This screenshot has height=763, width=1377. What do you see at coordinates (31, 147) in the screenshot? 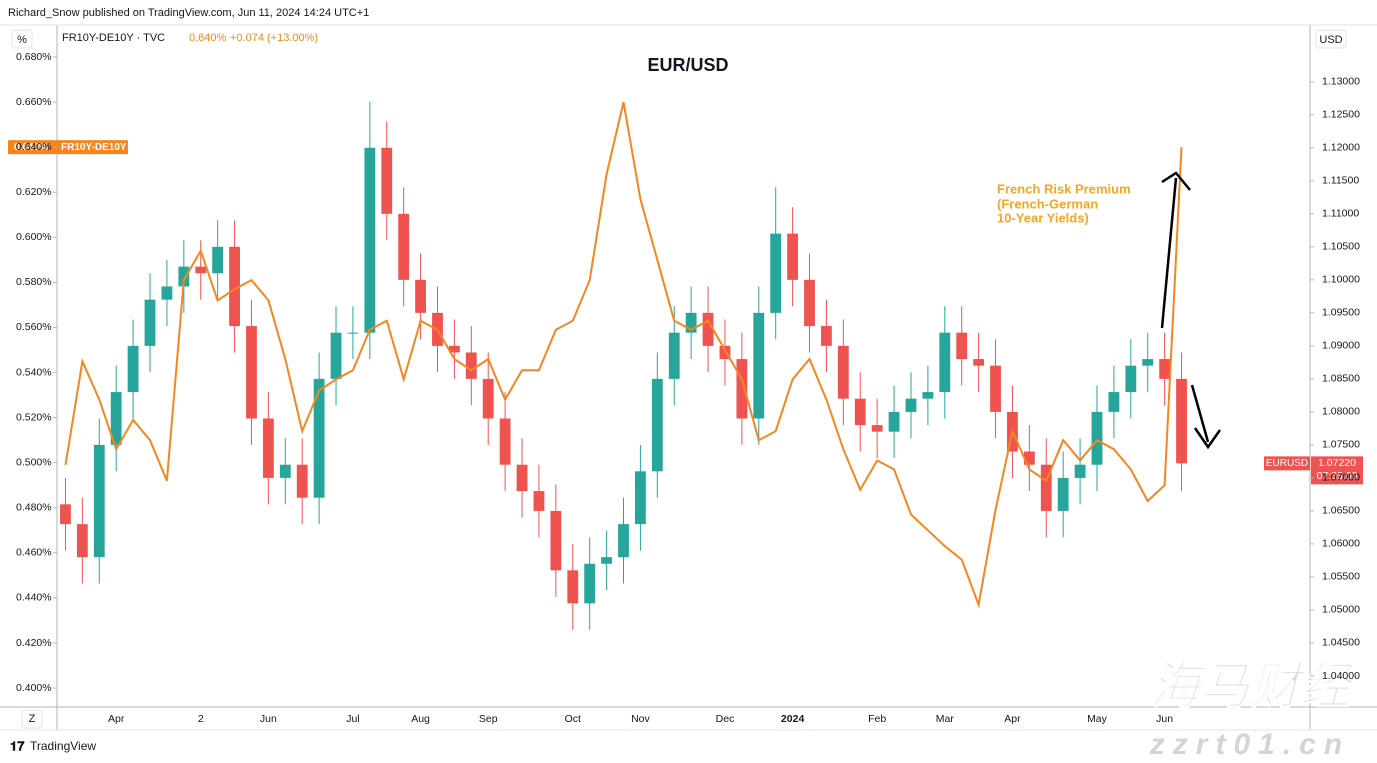
I see `last-value: 0.640%` at bounding box center [31, 147].